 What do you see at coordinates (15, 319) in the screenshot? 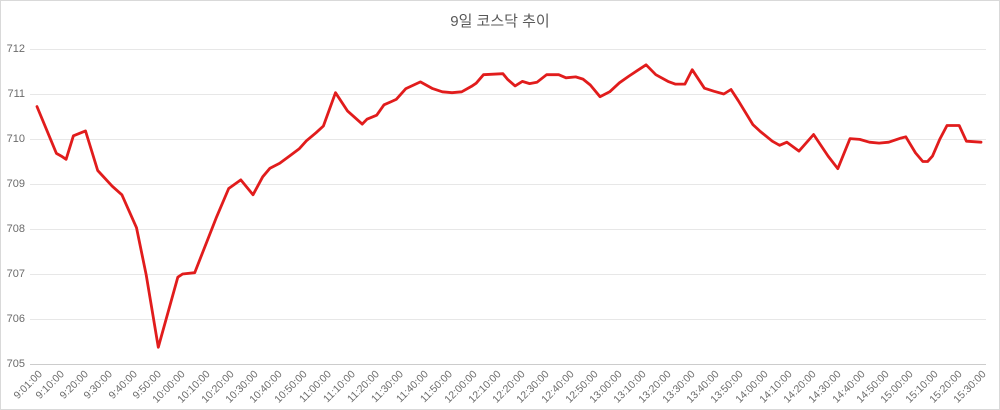
I see `y-axis-label: 706` at bounding box center [15, 319].